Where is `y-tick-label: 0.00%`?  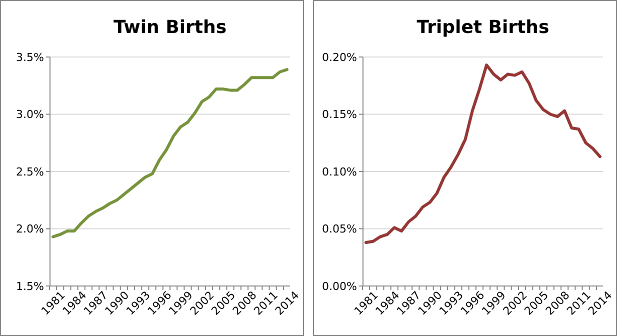
y-tick-label: 0.00% is located at coordinates (339, 286).